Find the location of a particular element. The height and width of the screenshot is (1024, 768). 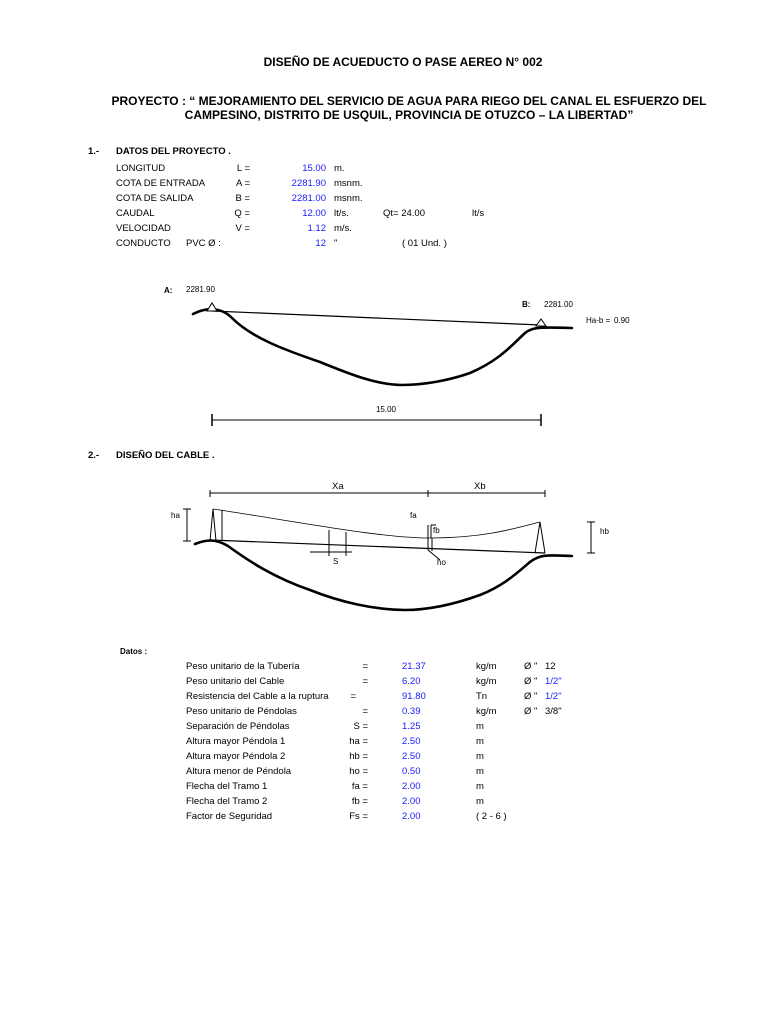

datos-value: 21.37 is located at coordinates (414, 666).